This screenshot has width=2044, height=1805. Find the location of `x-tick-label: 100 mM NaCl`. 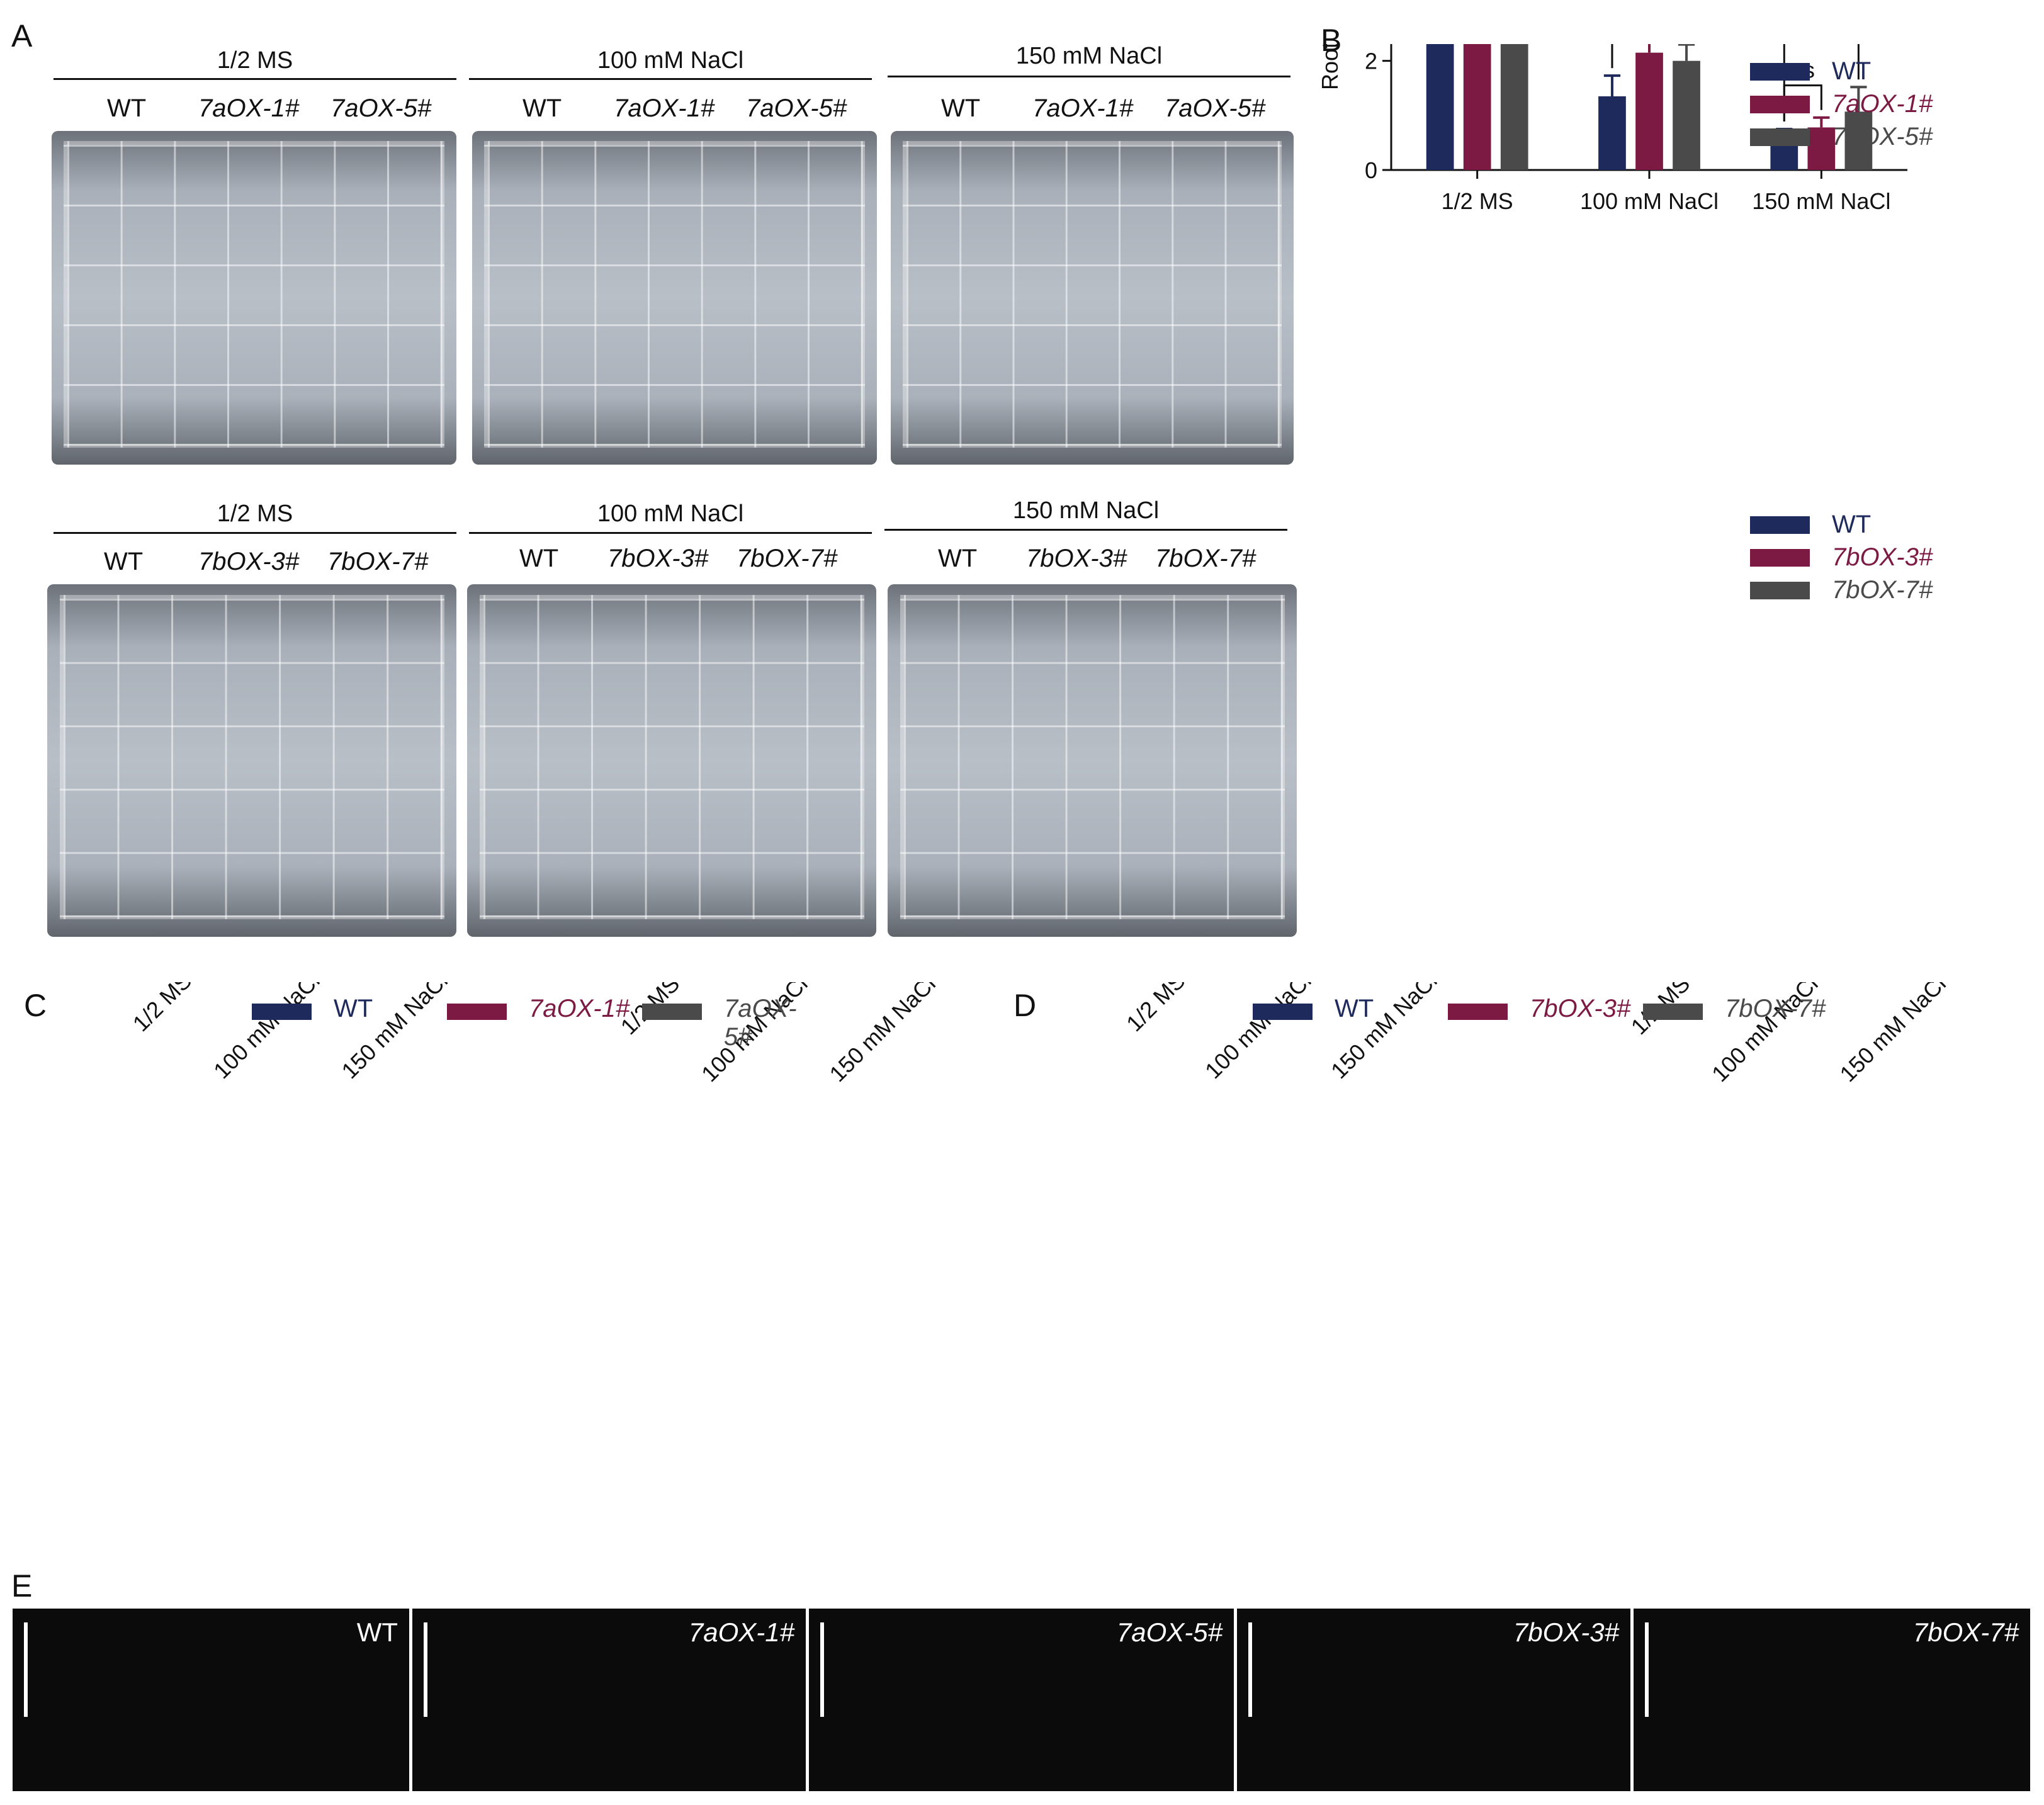

x-tick-label: 100 mM NaCl is located at coordinates (1649, 201).